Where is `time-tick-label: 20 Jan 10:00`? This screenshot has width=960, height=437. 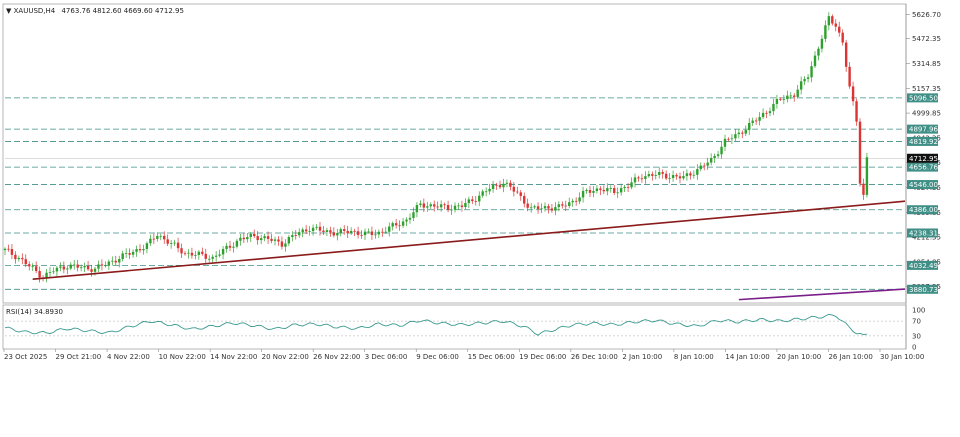 time-tick-label: 20 Jan 10:00 is located at coordinates (799, 357).